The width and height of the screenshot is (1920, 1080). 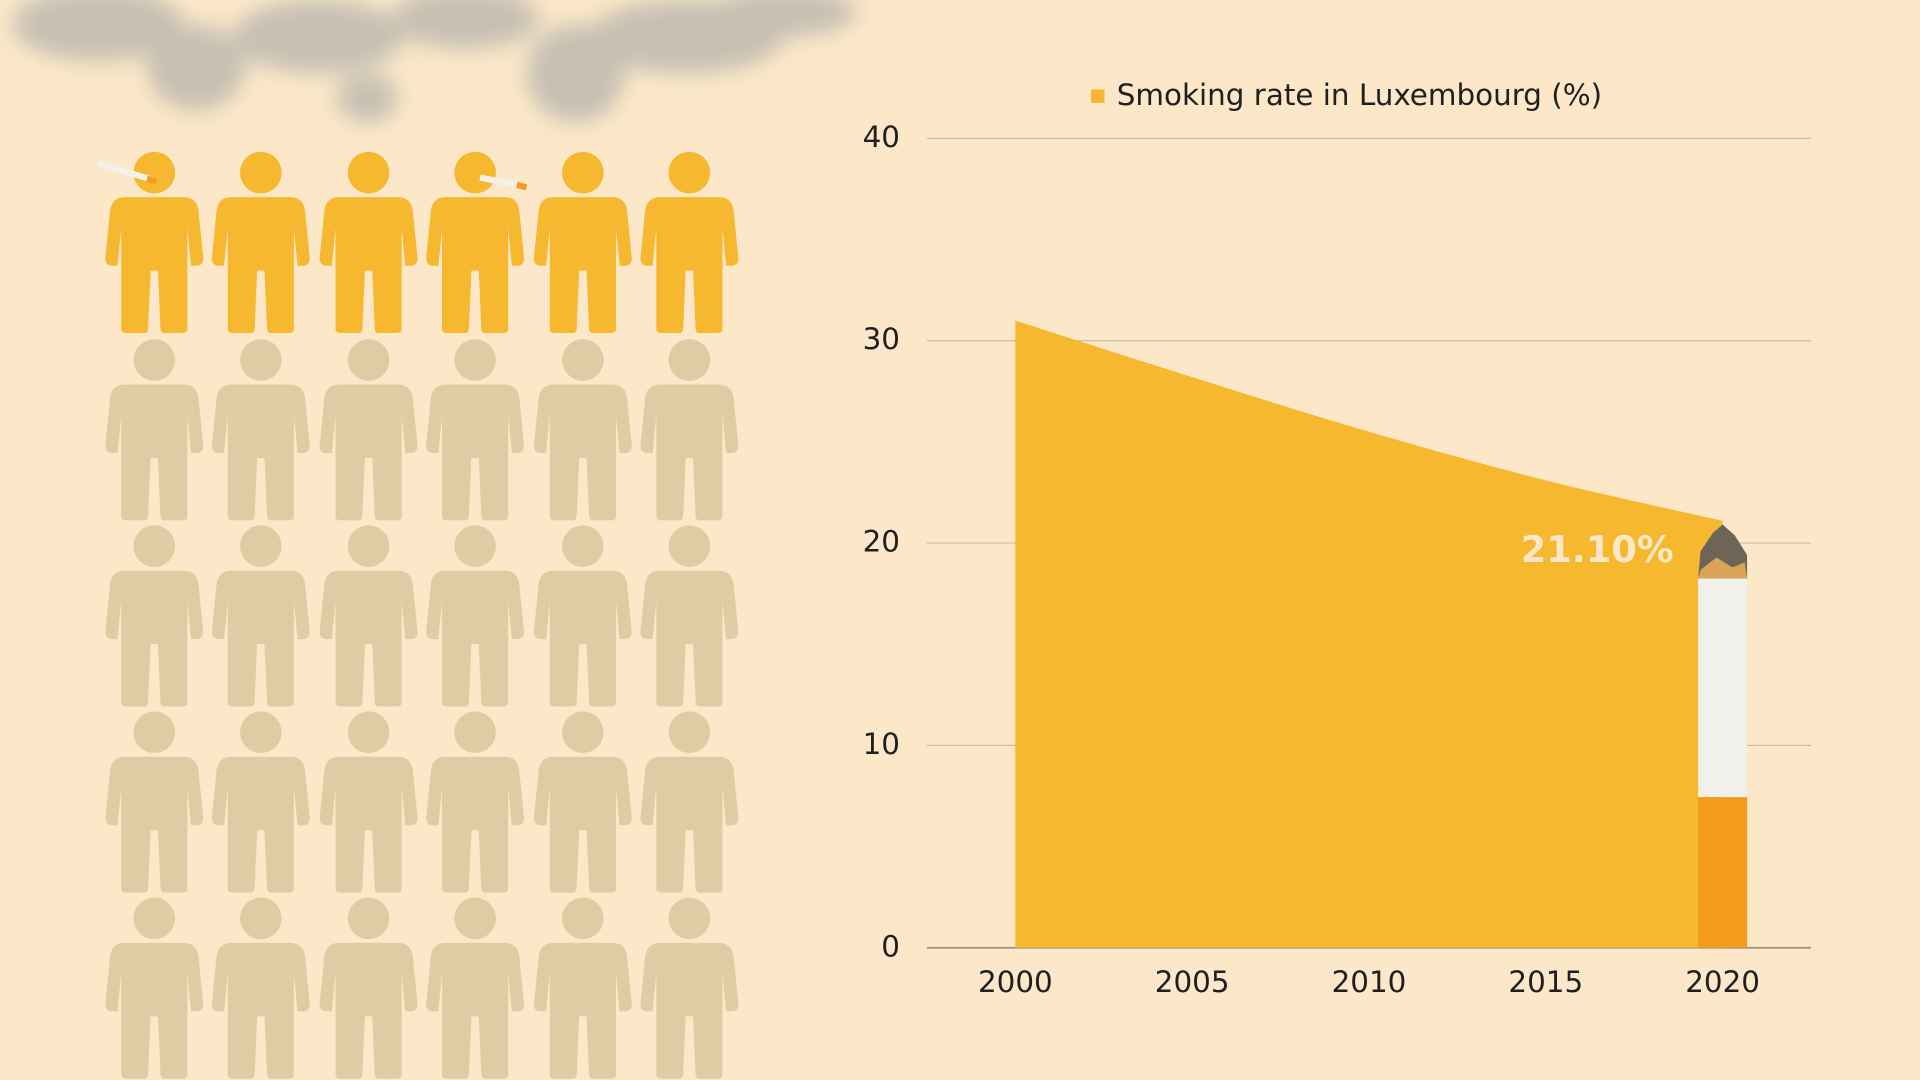 I want to click on data-label: 21.10%, so click(x=1597, y=549).